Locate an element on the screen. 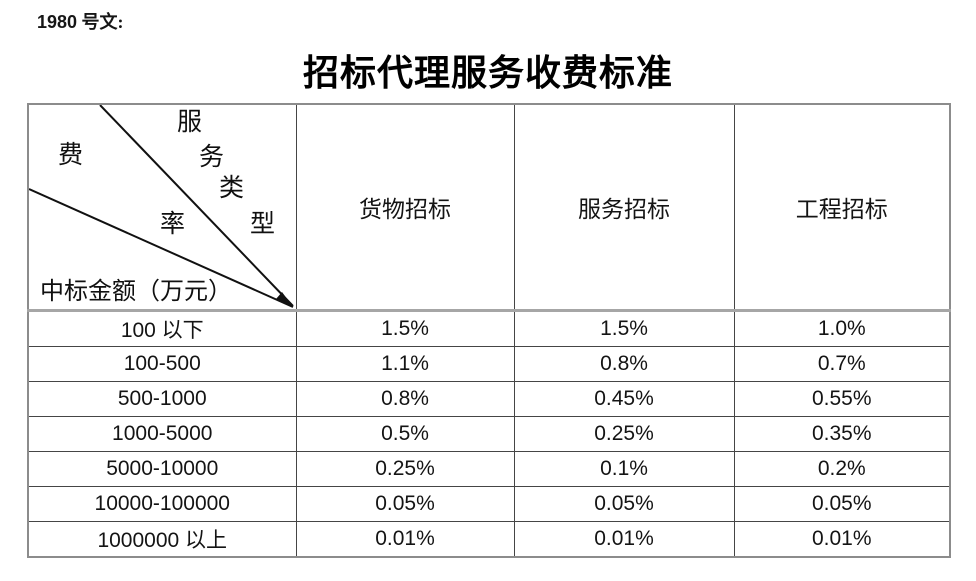  doc-number: 1980 is located at coordinates (57, 22).